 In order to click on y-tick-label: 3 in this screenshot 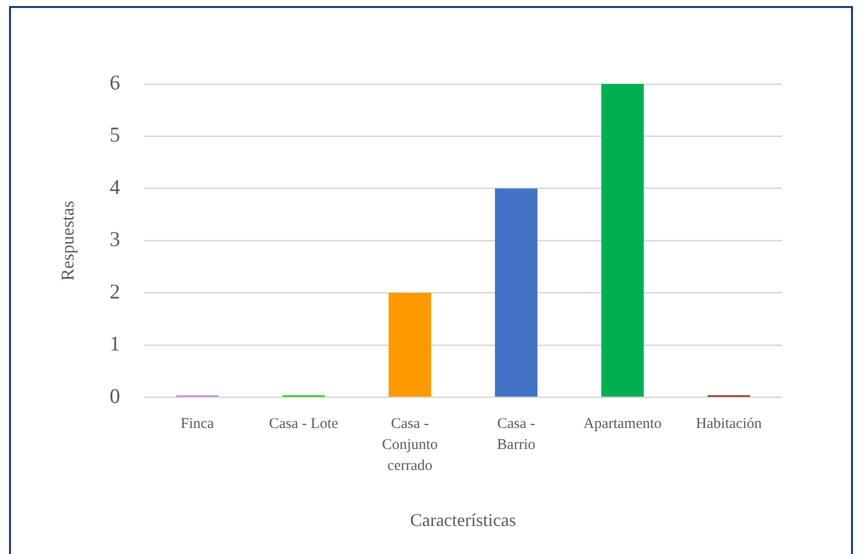, I will do `click(115, 239)`.